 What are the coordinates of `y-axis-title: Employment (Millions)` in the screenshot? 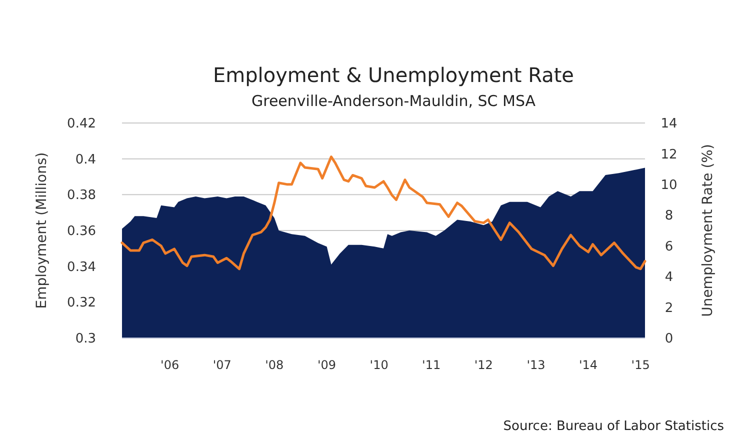 It's located at (42, 230).